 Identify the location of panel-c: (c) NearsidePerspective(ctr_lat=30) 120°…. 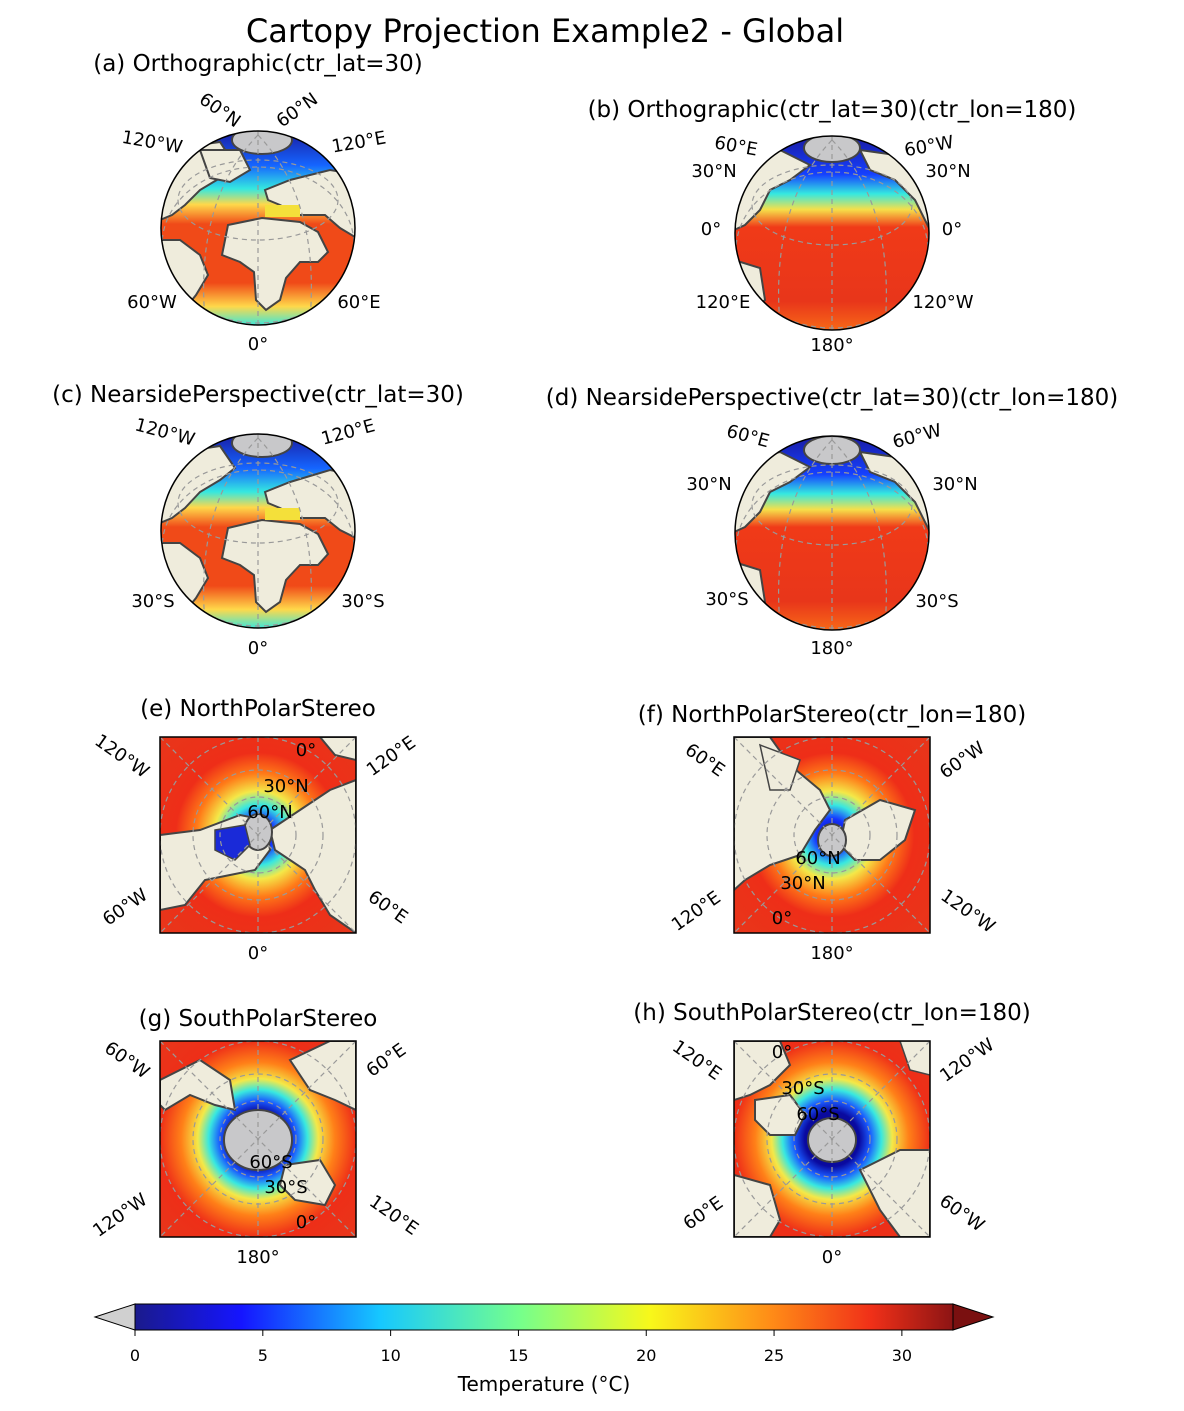
(258, 520).